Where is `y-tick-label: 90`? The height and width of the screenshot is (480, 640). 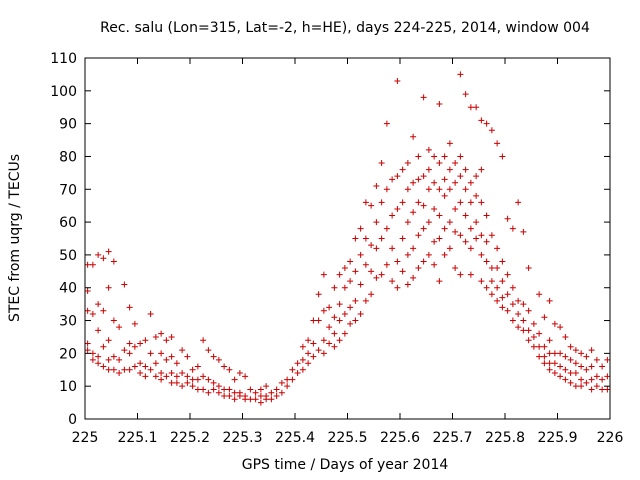 y-tick-label: 90 is located at coordinates (68, 125).